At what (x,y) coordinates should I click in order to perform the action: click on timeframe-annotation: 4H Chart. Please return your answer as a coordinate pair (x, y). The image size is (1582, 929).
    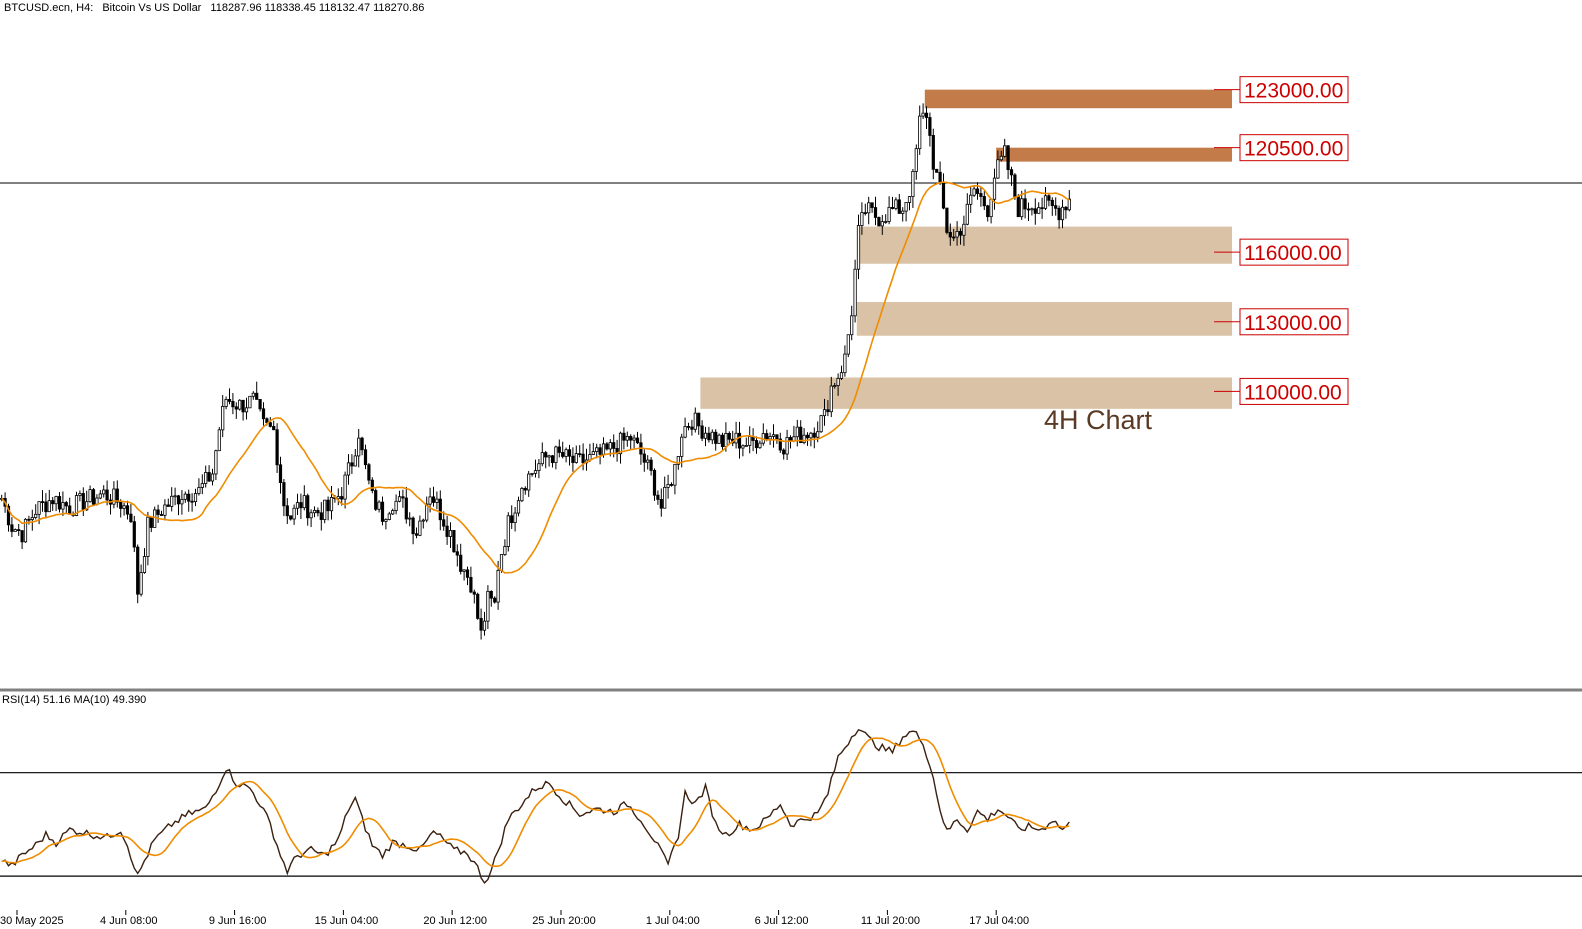
    Looking at the image, I should click on (1098, 420).